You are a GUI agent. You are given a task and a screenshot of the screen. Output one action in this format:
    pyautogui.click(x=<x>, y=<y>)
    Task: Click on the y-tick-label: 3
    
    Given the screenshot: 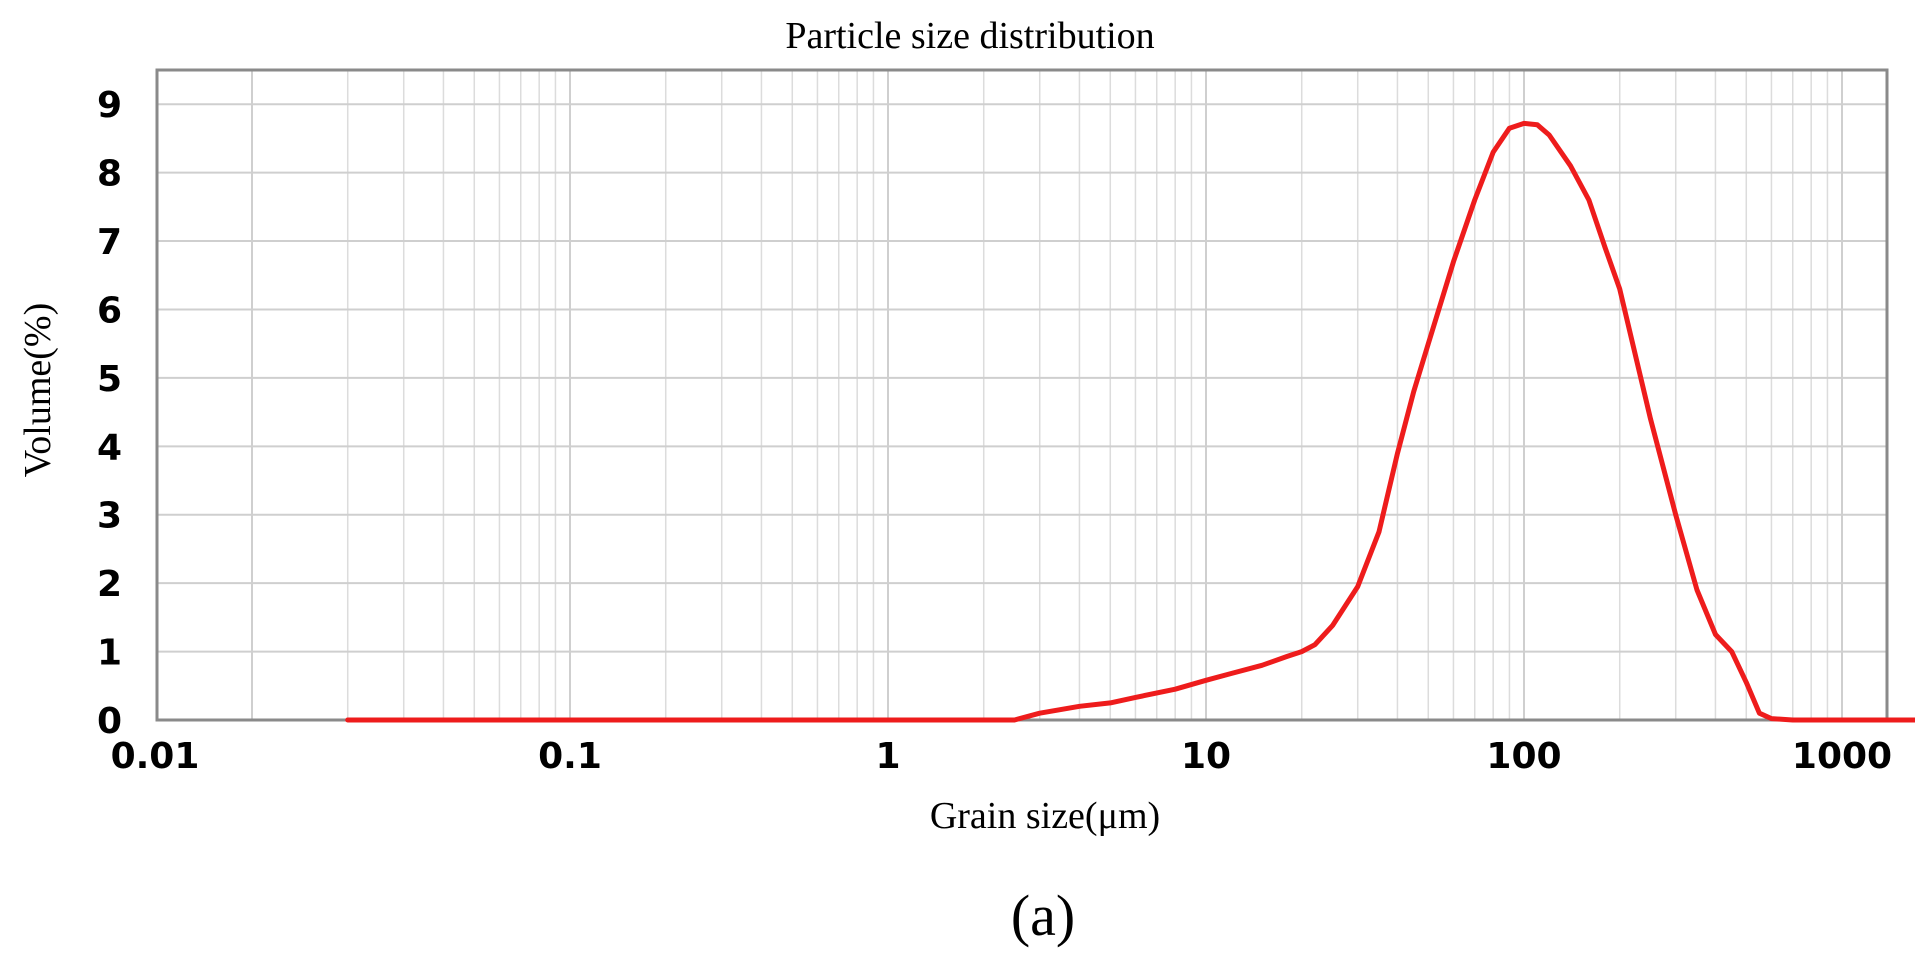 What is the action you would take?
    pyautogui.click(x=109, y=516)
    